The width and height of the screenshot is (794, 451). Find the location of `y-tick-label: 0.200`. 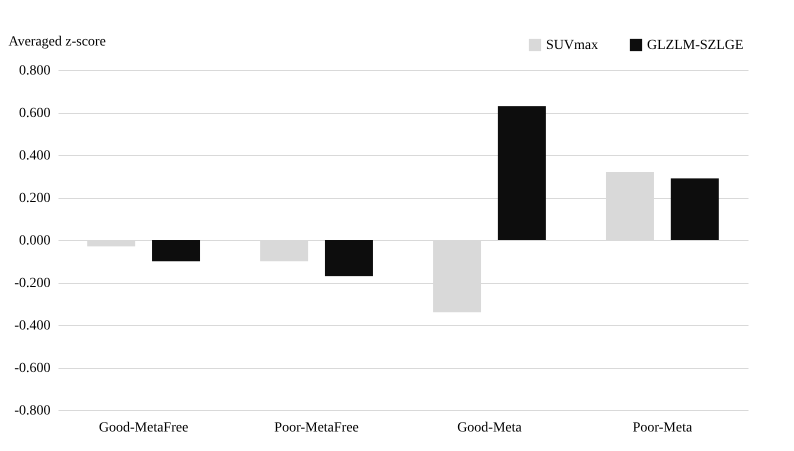

y-tick-label: 0.200 is located at coordinates (34, 198).